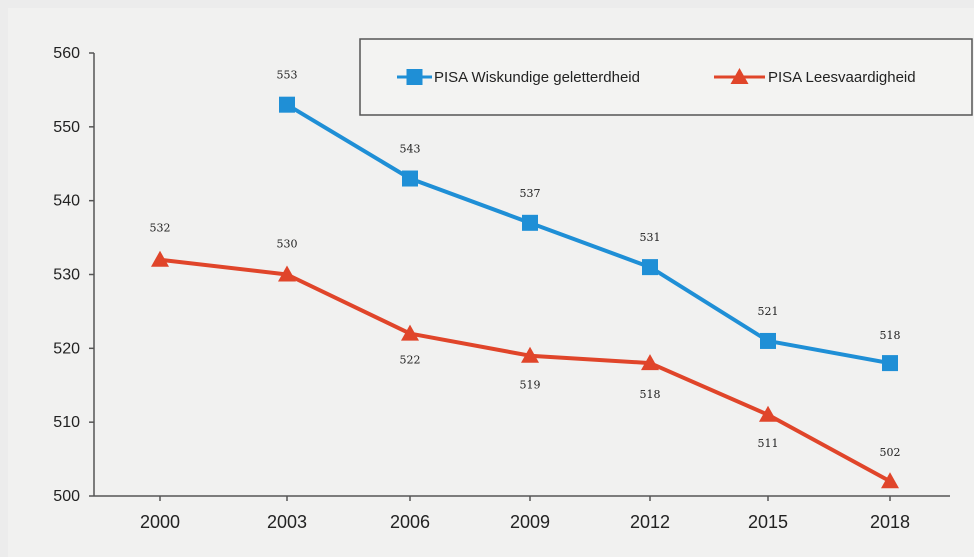 This screenshot has width=974, height=557. I want to click on x-tick-label: 2018, so click(890, 522).